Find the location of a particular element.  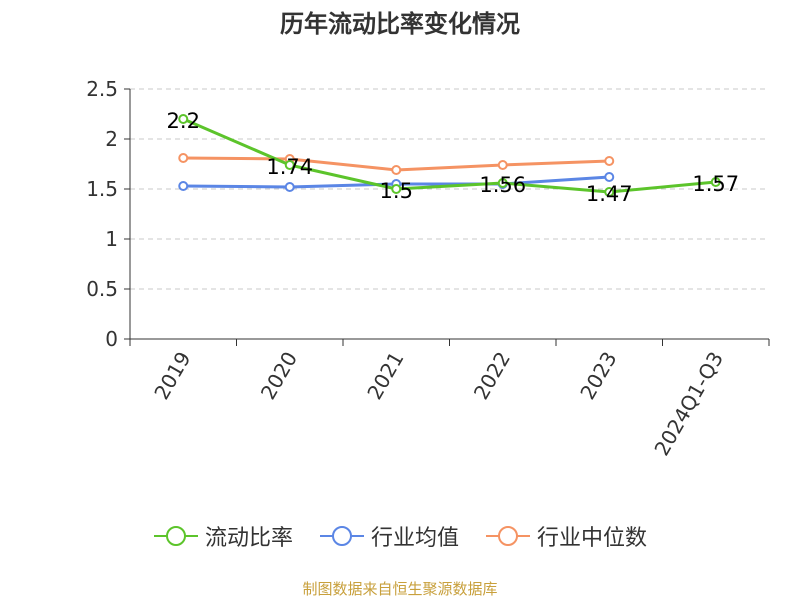

y-tick-label: 0 is located at coordinates (111, 339).